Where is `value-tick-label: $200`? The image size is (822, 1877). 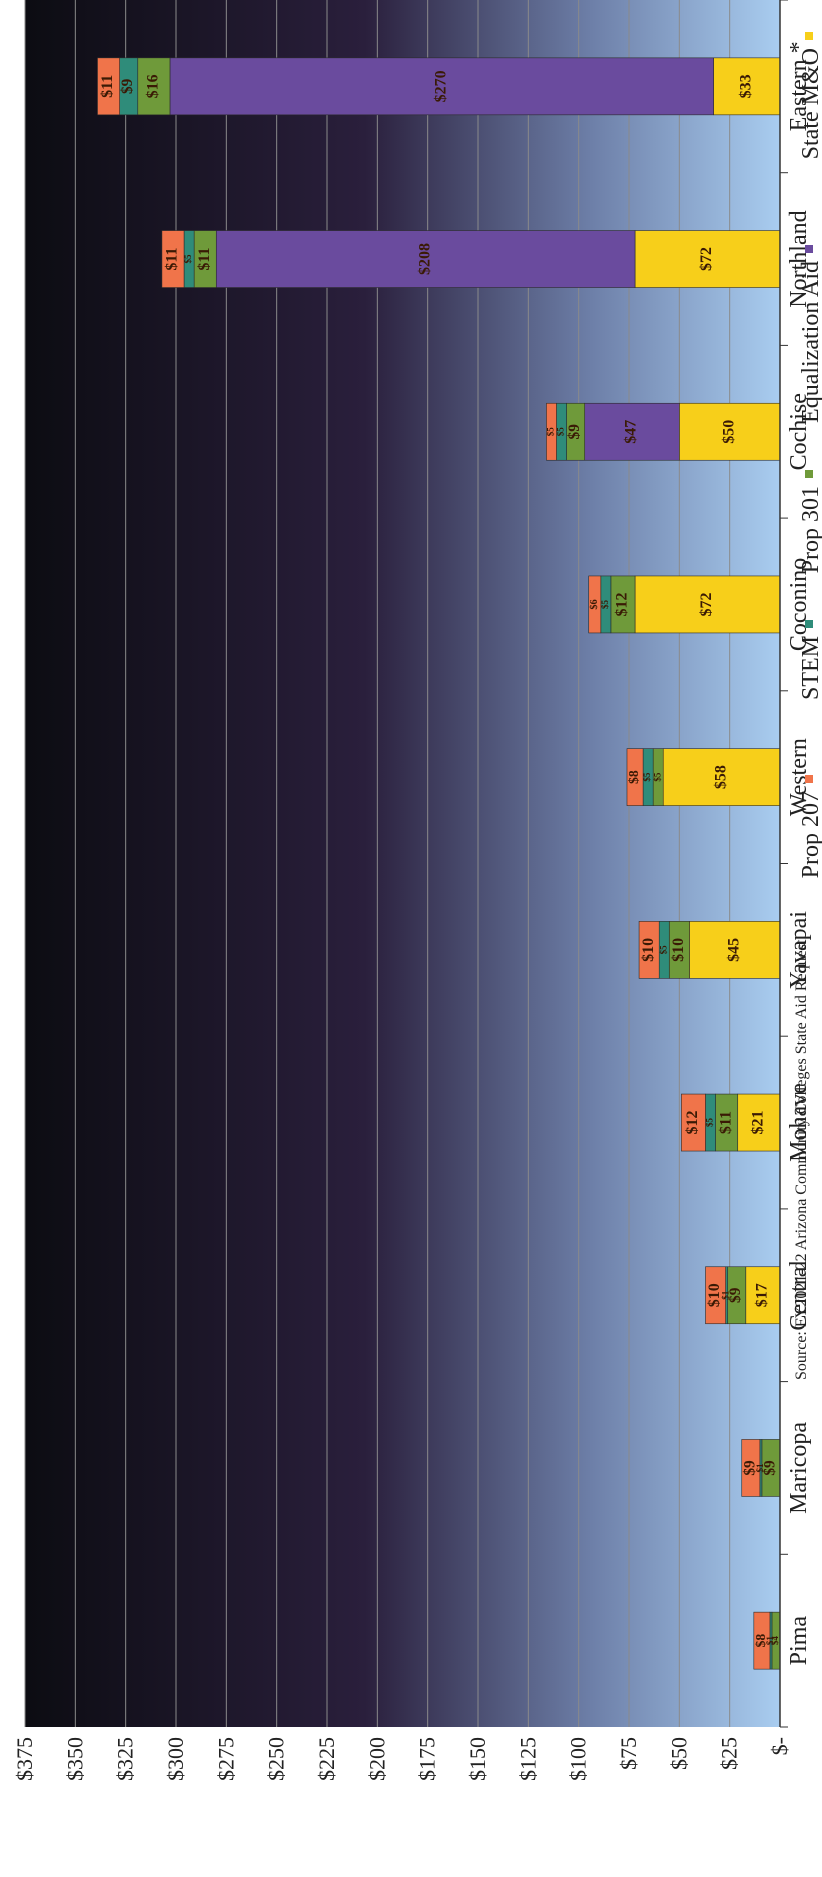 value-tick-label: $200 is located at coordinates (376, 1759).